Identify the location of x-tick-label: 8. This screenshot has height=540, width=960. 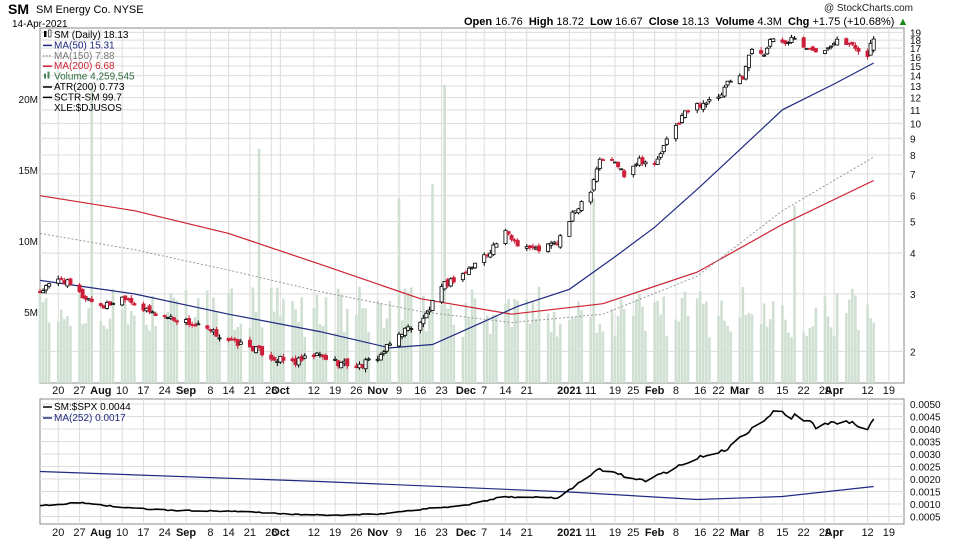
(210, 533).